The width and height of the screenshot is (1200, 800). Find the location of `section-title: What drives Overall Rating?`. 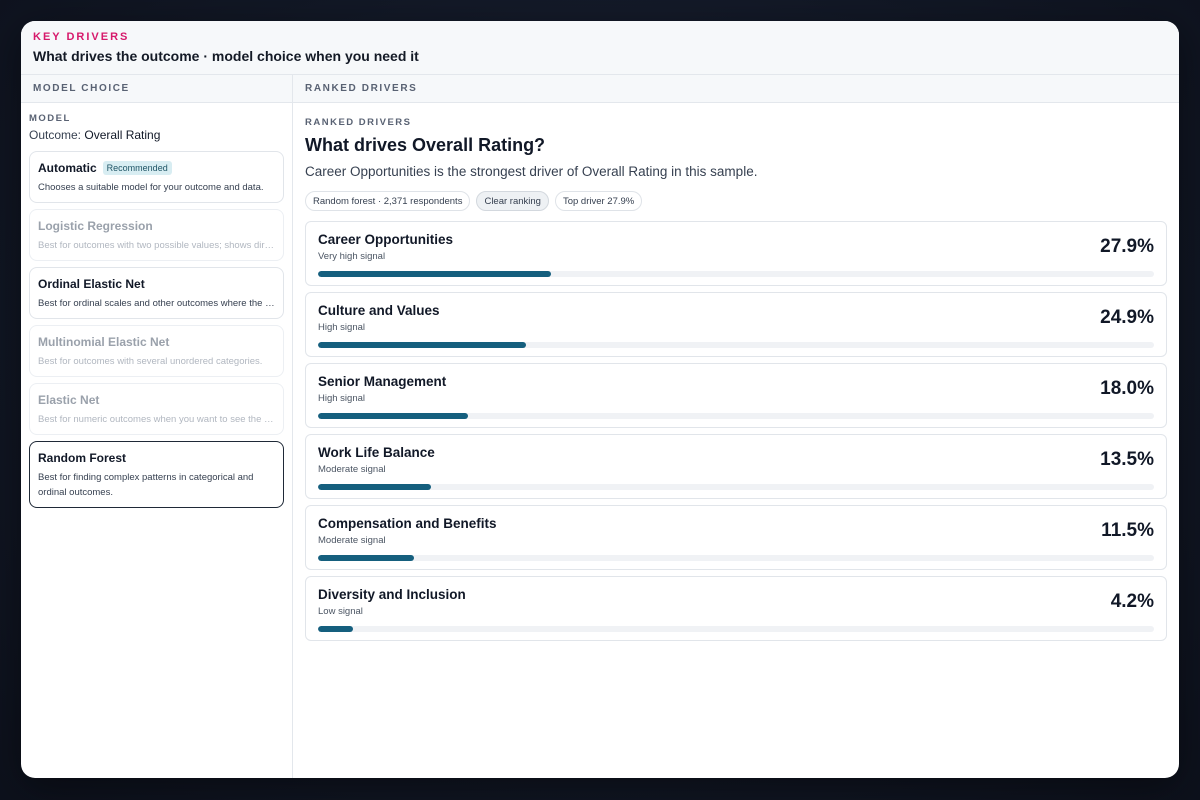

section-title: What drives Overall Rating? is located at coordinates (425, 145).